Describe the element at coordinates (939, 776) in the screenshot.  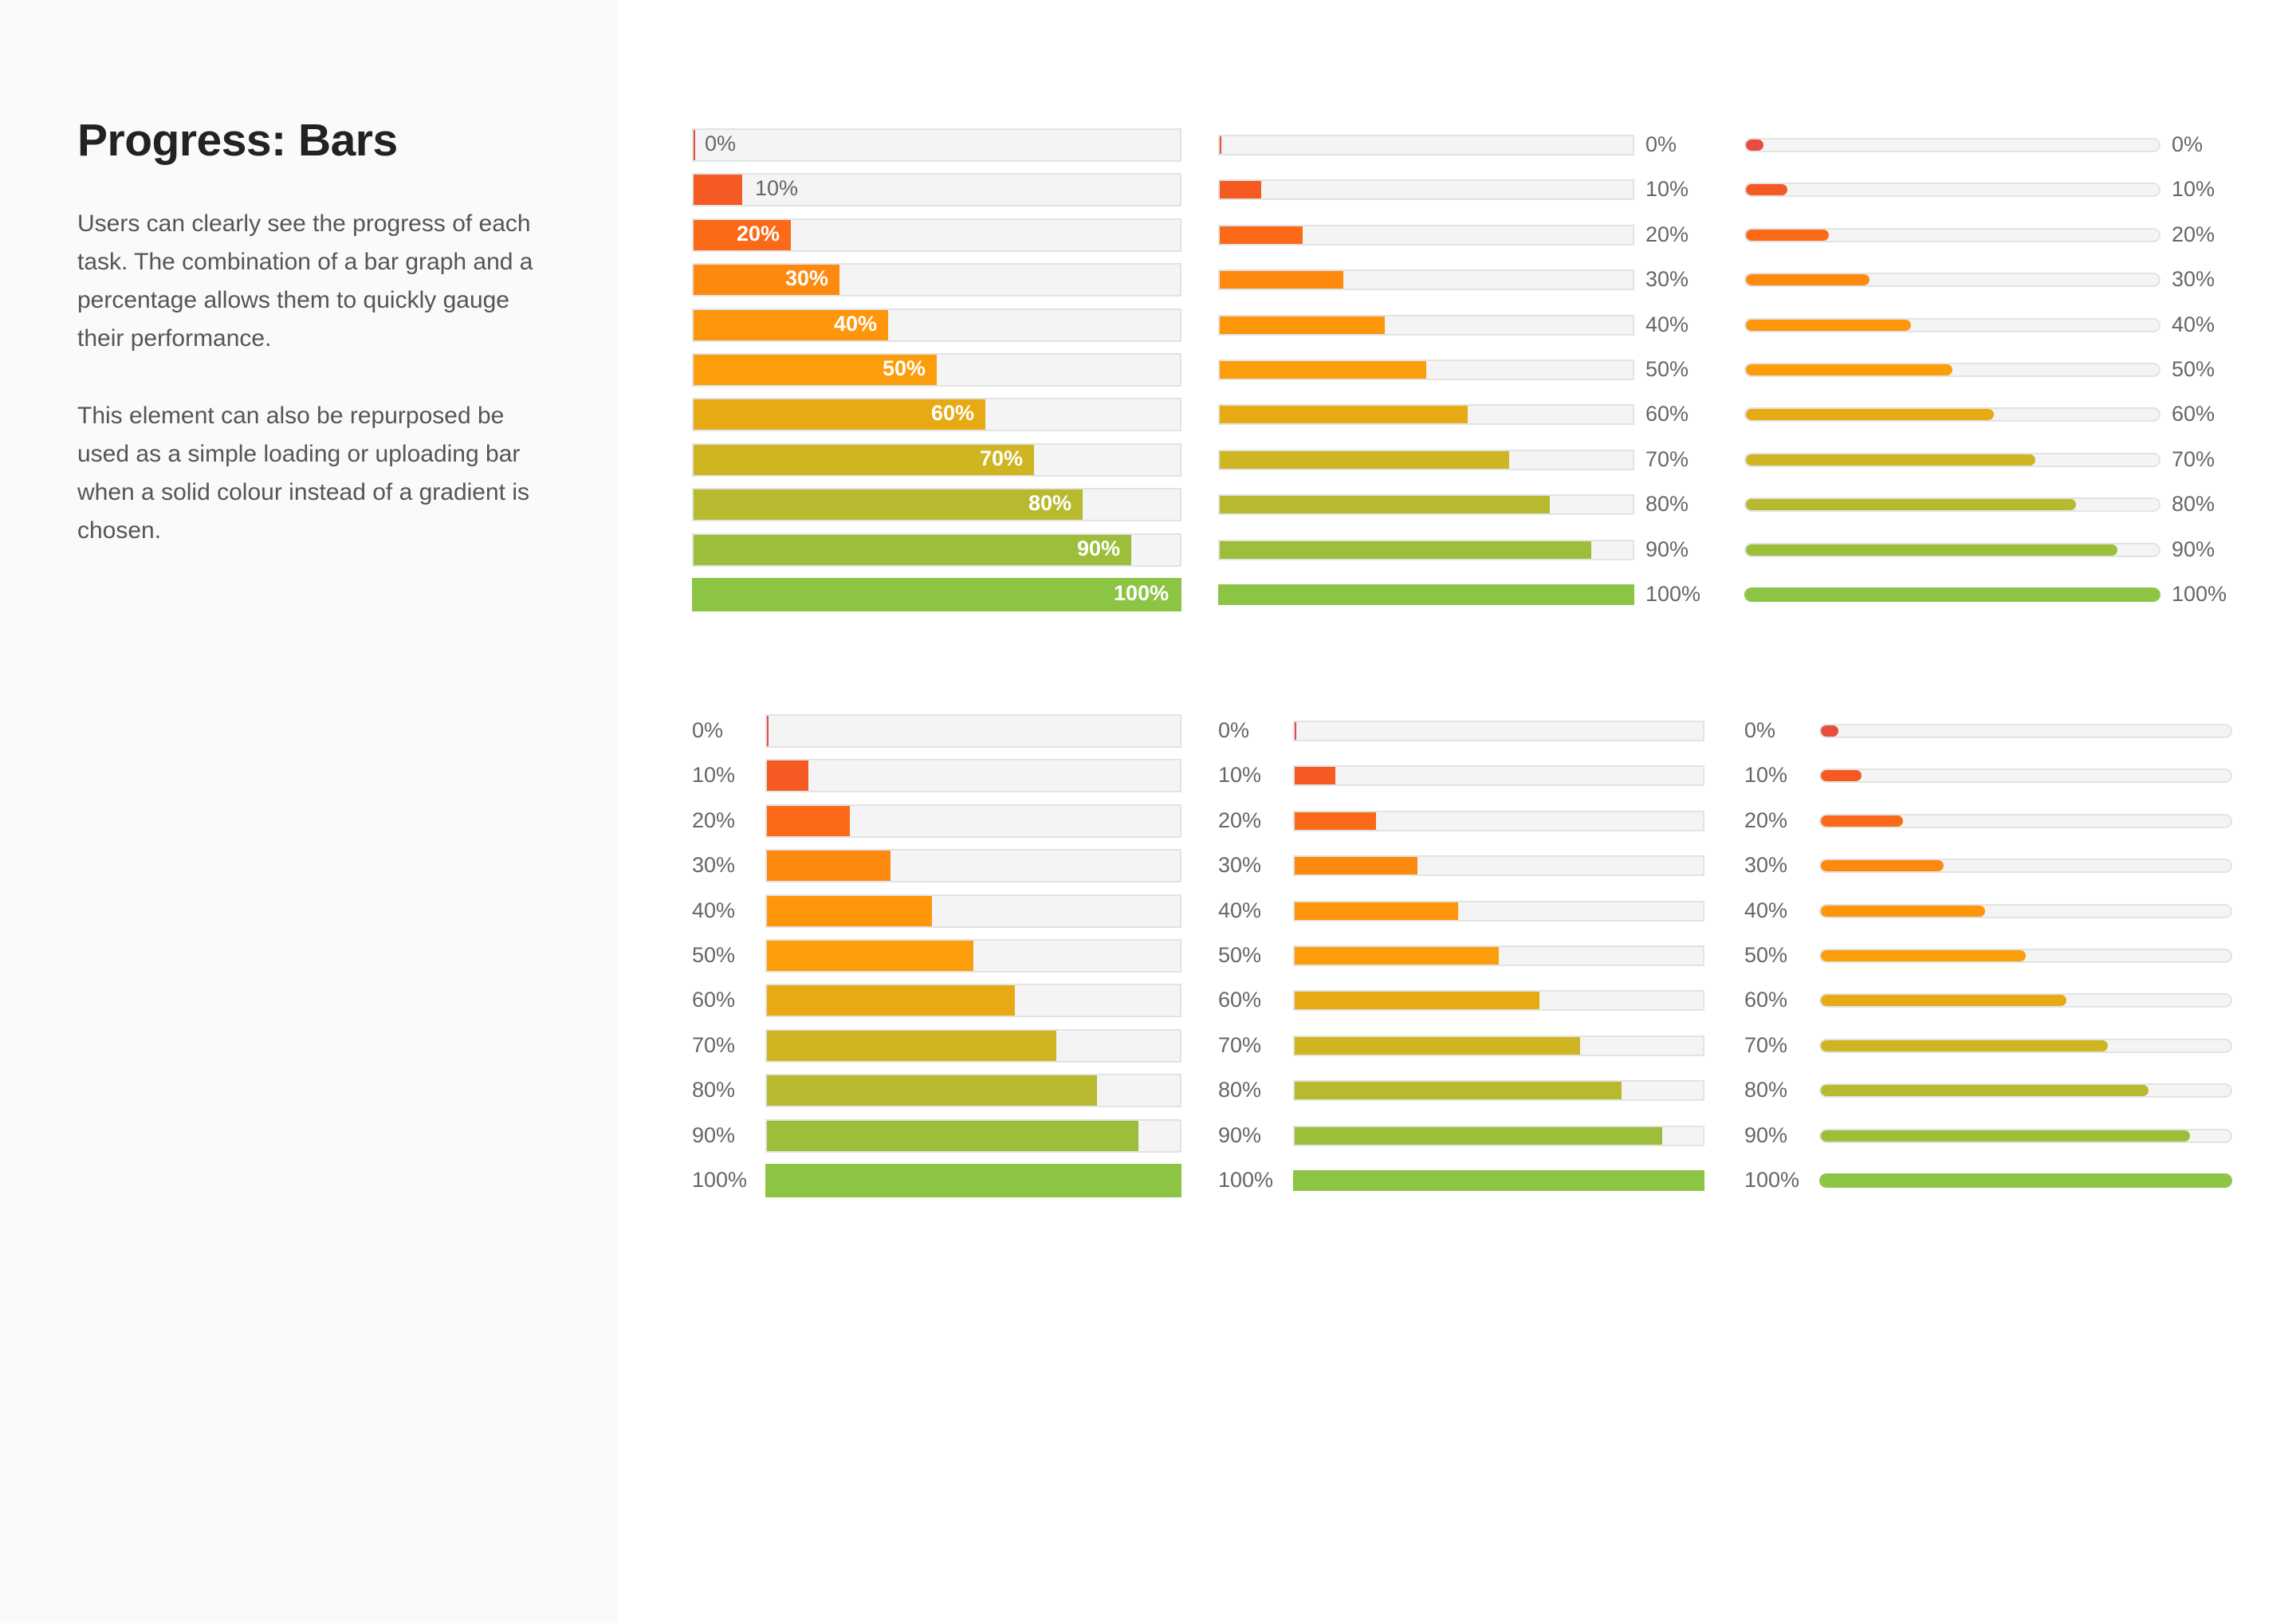
I see `progress-row: 10%` at that location.